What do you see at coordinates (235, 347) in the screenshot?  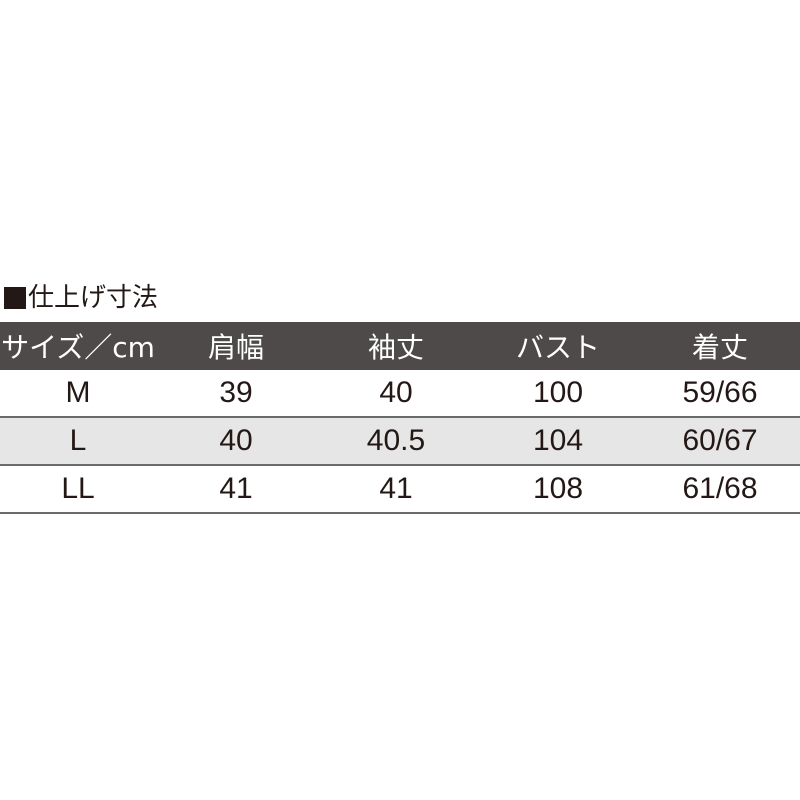 I see `header-shoulder: 肩幅` at bounding box center [235, 347].